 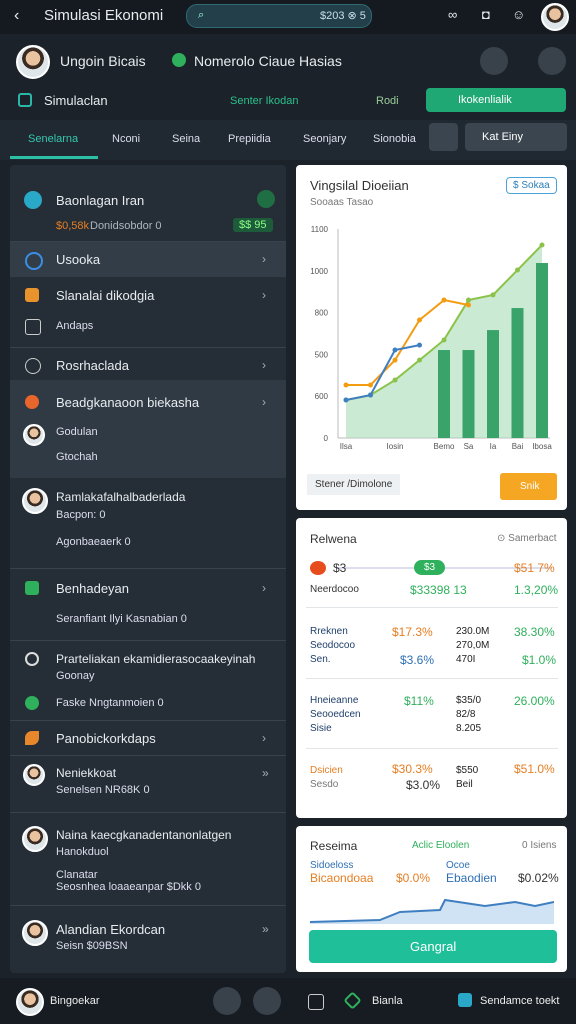 What do you see at coordinates (527, 538) in the screenshot?
I see `table-link: ⊙ Samerbact` at bounding box center [527, 538].